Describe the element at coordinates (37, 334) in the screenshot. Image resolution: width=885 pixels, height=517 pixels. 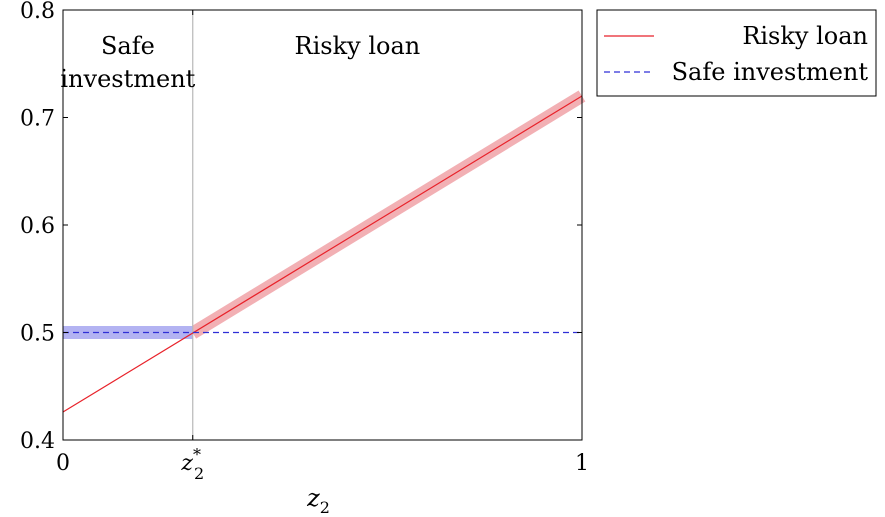
I see `y-tick-label: 0.5` at that location.